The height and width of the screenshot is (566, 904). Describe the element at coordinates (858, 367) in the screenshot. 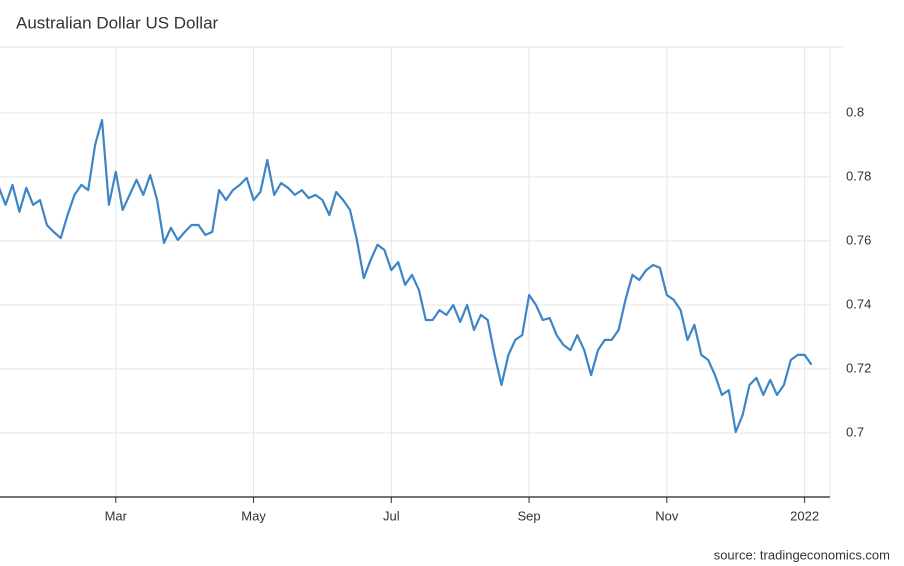

I see `y-tick-label: 0.72` at that location.